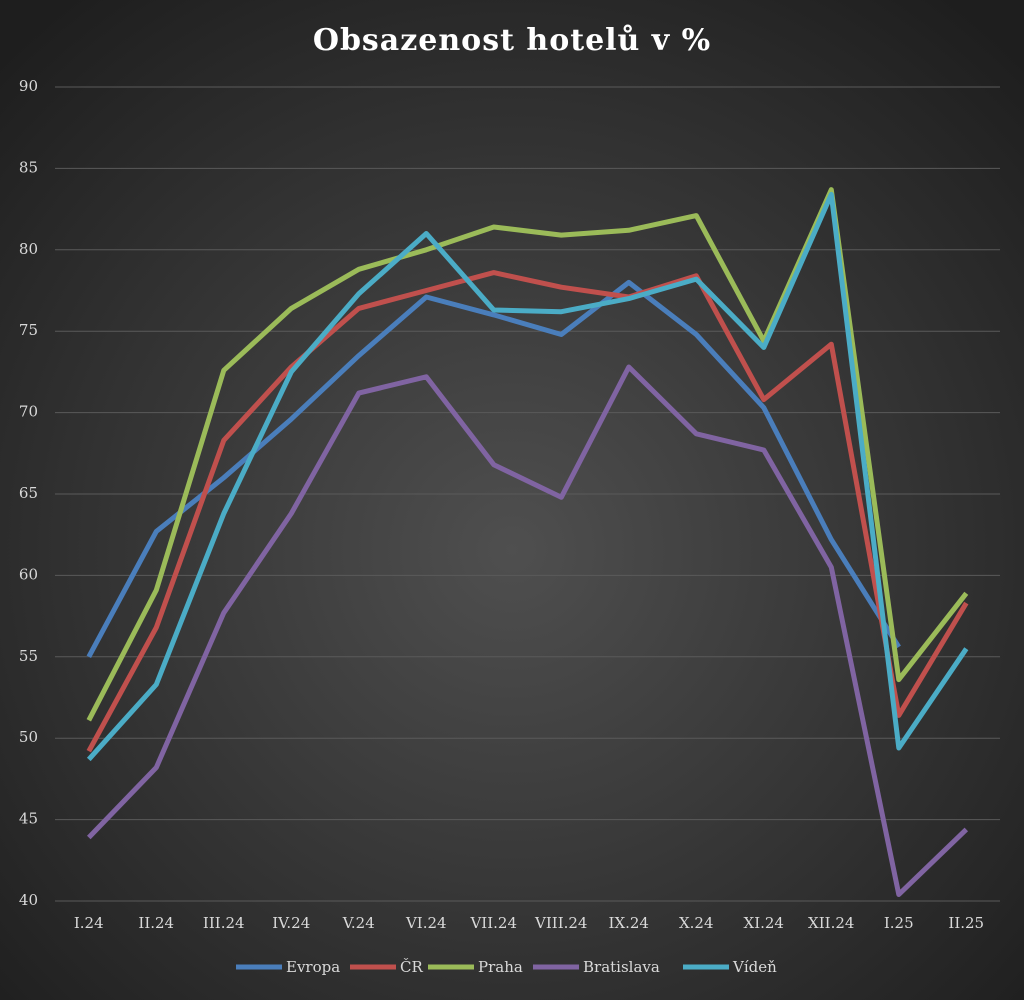 The width and height of the screenshot is (1024, 1000). Describe the element at coordinates (764, 923) in the screenshot. I see `x-tick-label: XI.24` at that location.